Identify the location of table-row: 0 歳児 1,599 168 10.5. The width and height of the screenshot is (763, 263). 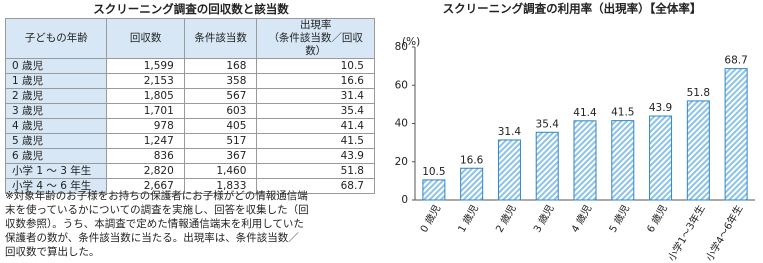
(189, 66).